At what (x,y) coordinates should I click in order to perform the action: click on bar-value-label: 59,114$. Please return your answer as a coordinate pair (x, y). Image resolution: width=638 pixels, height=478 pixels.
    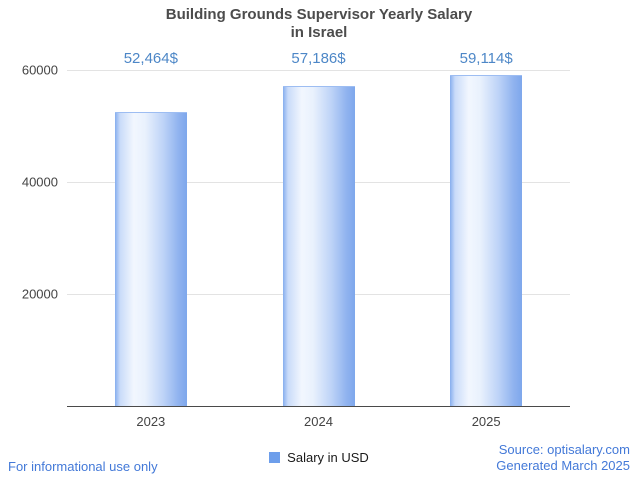
    Looking at the image, I should click on (486, 58).